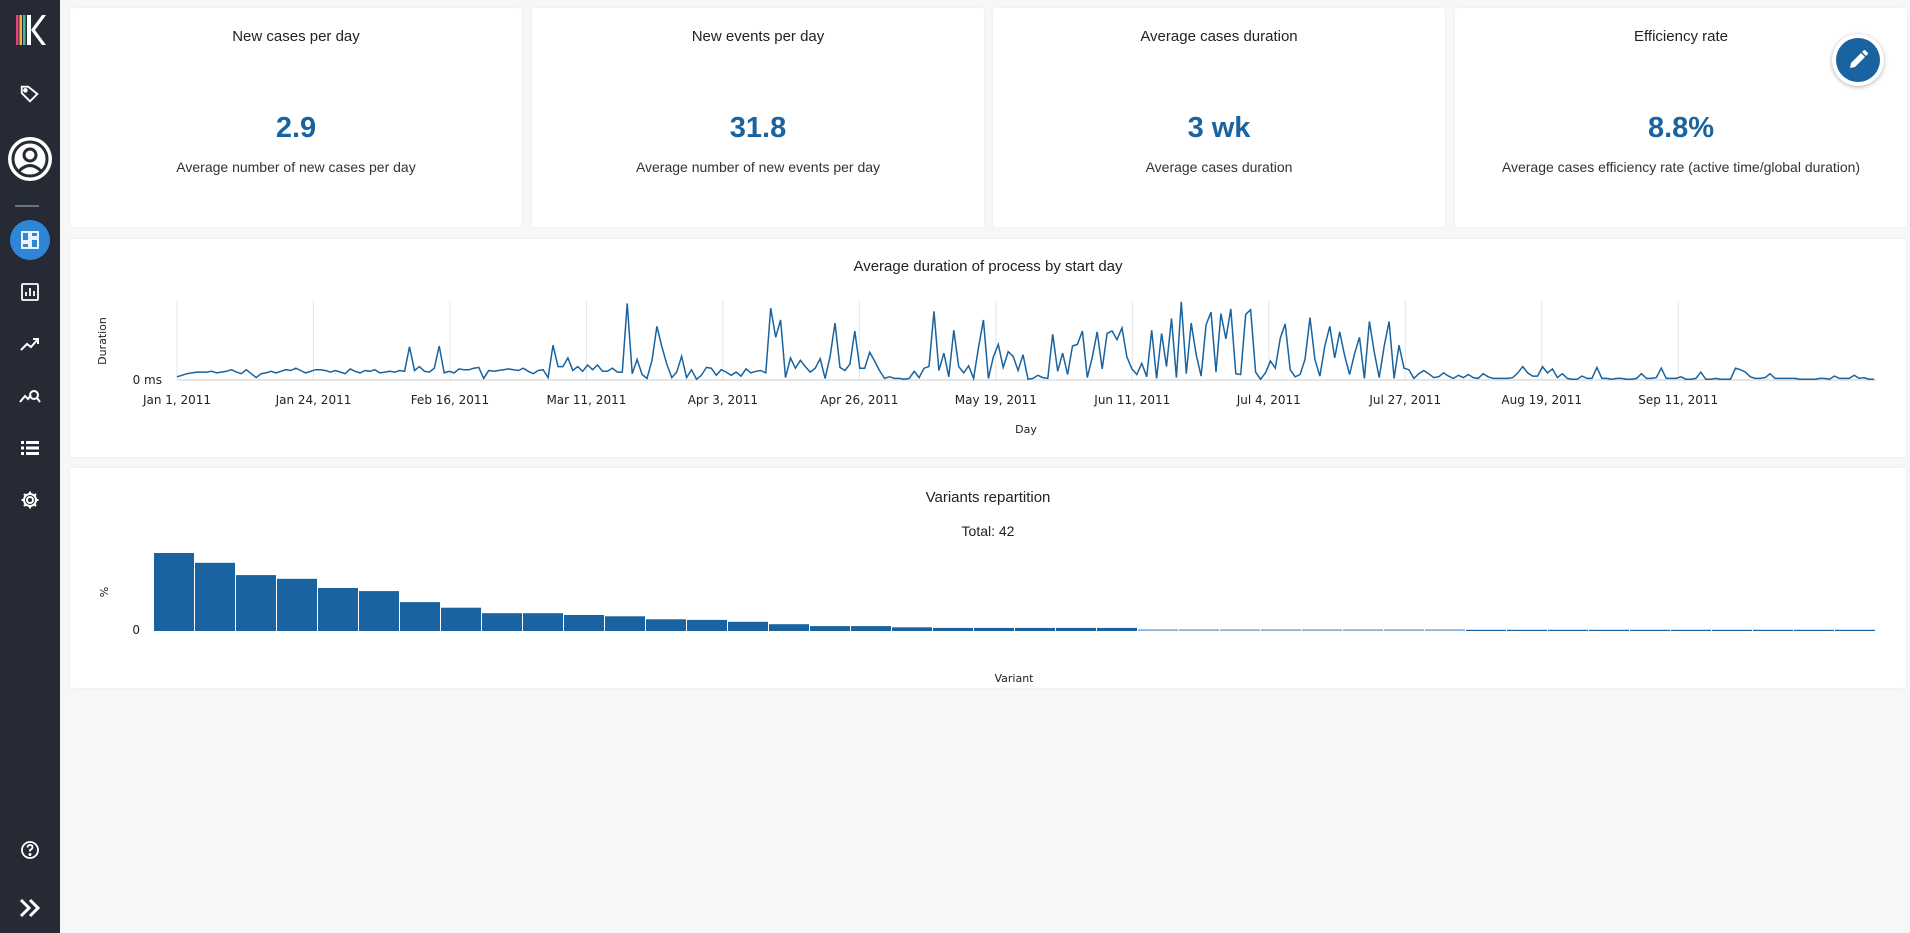 This screenshot has width=1910, height=933. What do you see at coordinates (450, 400) in the screenshot?
I see `x-tick-label: Feb 16, 2011` at bounding box center [450, 400].